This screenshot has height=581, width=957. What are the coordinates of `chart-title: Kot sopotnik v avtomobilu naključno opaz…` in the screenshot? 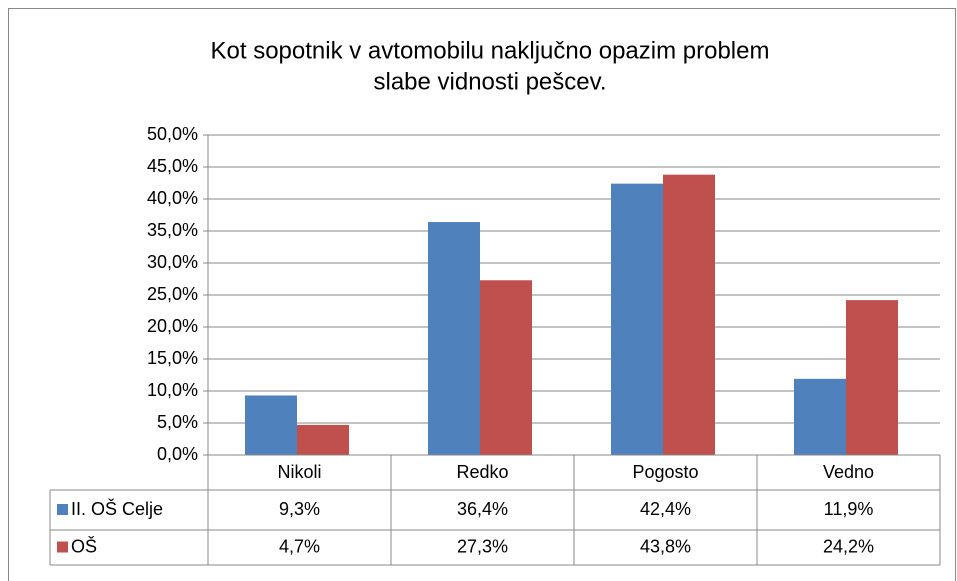 It's located at (490, 50).